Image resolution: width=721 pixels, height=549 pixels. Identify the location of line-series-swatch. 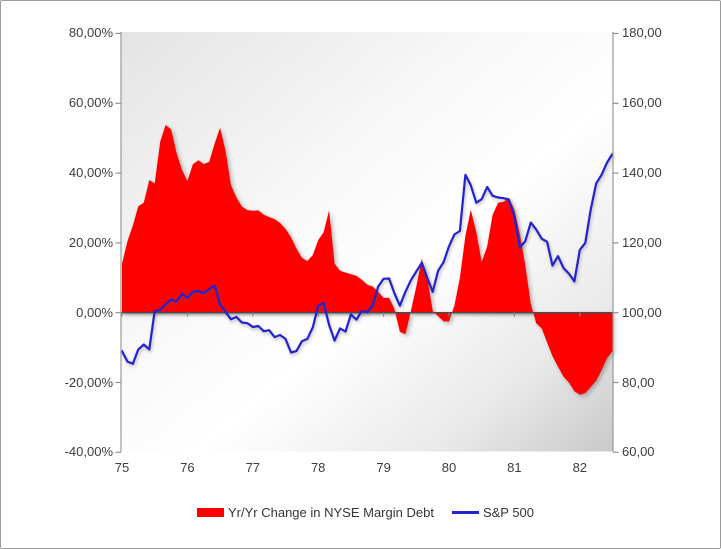
(465, 512).